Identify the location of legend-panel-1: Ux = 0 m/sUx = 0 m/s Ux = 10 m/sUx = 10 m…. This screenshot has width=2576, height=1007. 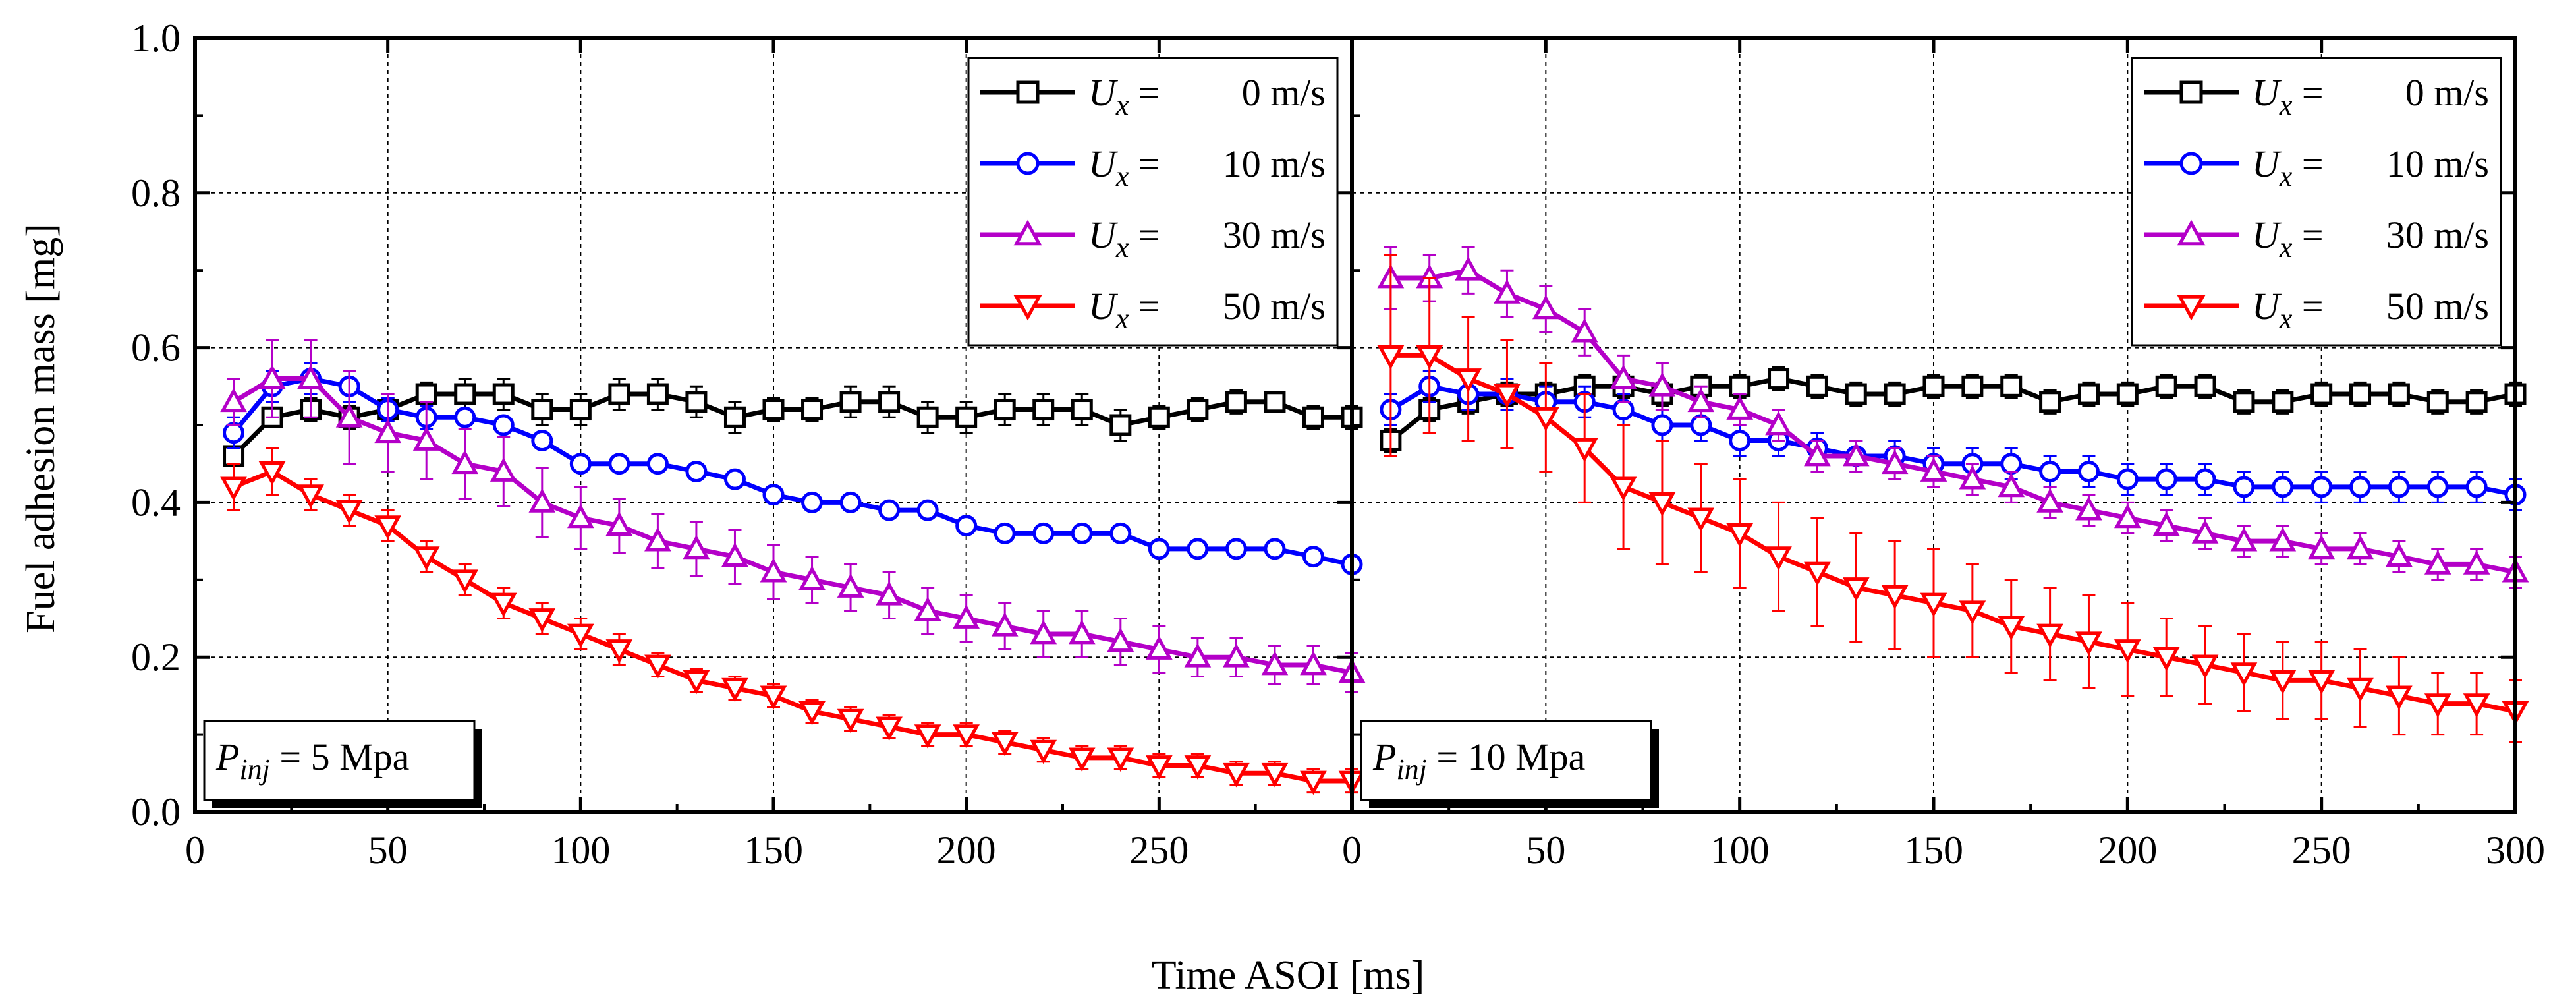
(1153, 202).